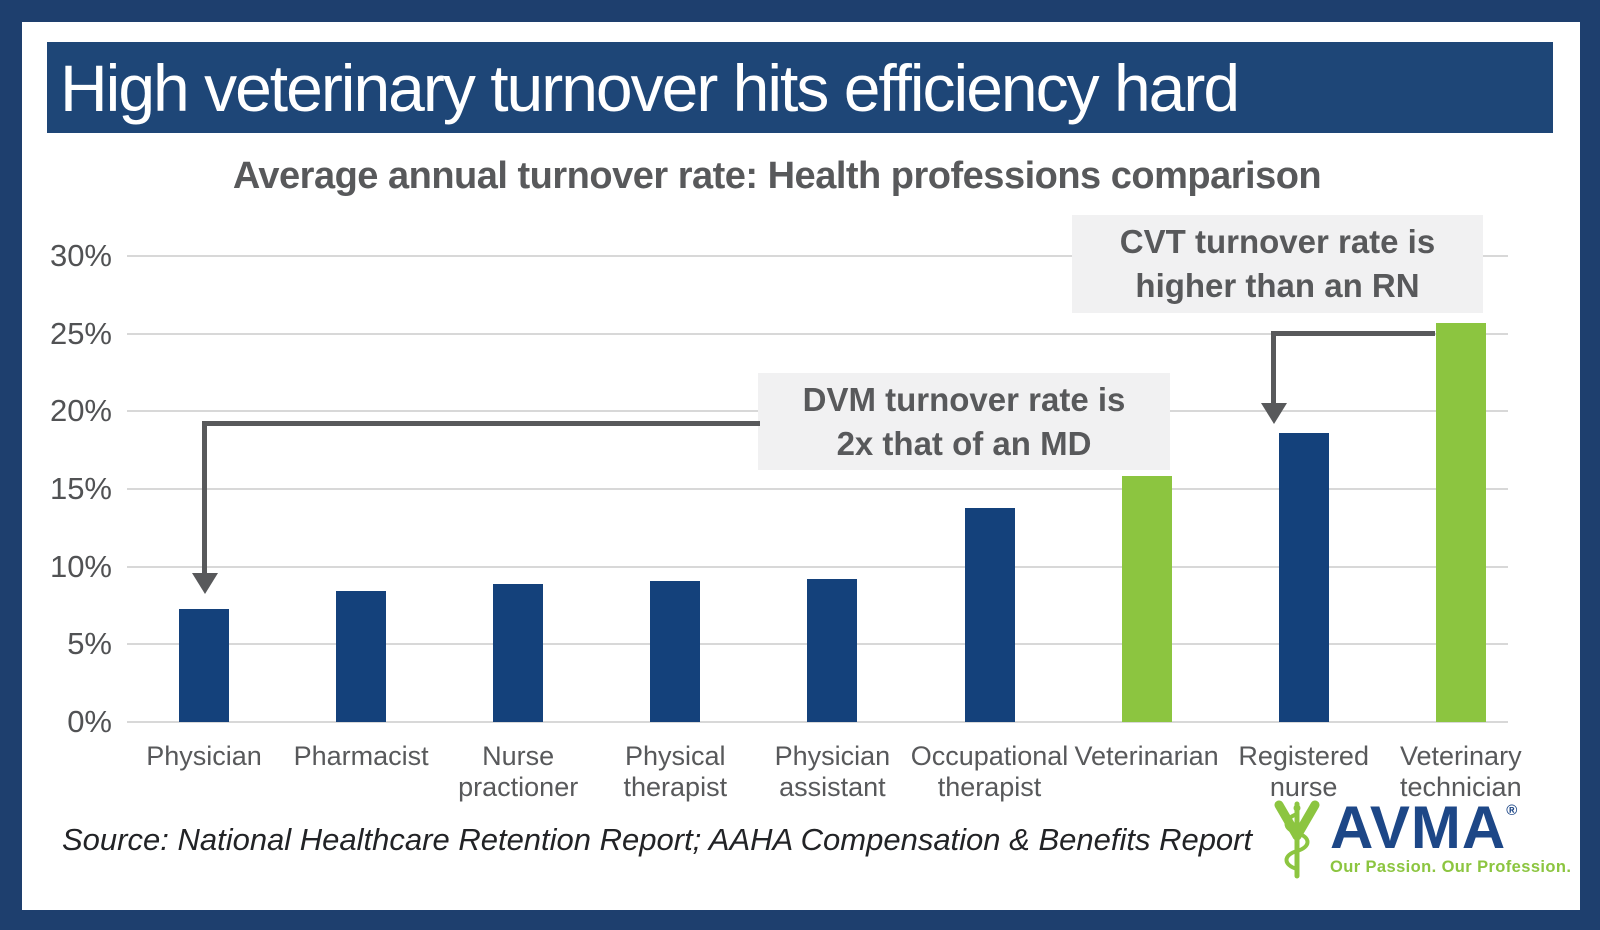  What do you see at coordinates (989, 771) in the screenshot?
I see `x-axis-label-occupational-therapist: Occupational therapist` at bounding box center [989, 771].